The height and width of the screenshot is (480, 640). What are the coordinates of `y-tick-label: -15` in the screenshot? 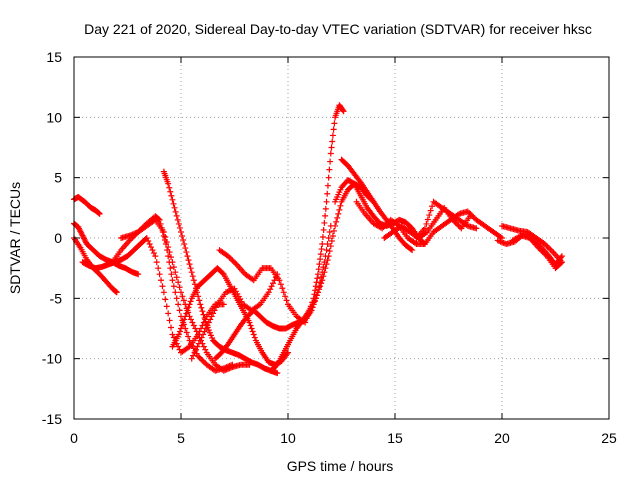 It's located at (52, 419).